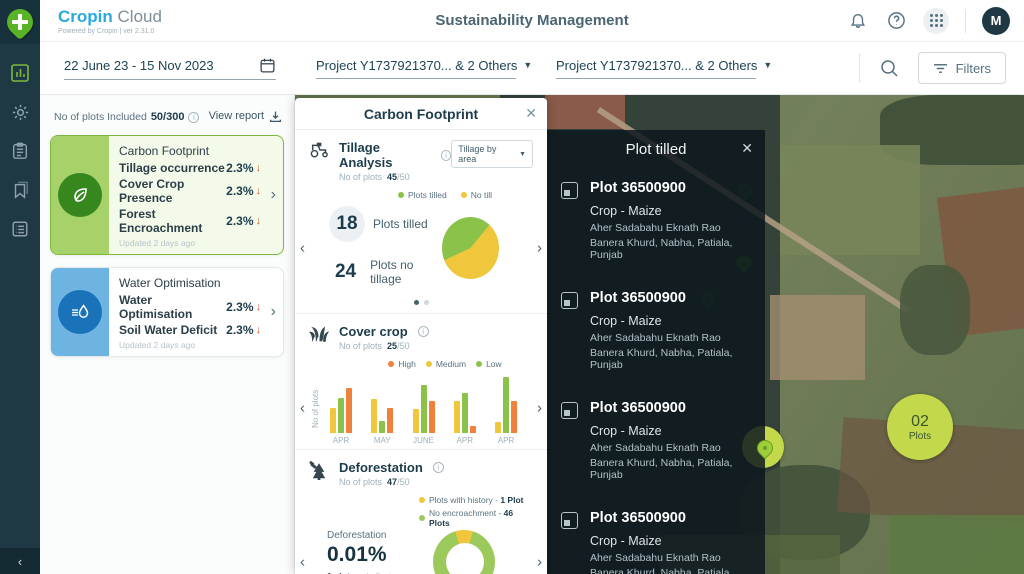 The image size is (1024, 574). Describe the element at coordinates (996, 20) in the screenshot. I see `avatar: M` at that location.